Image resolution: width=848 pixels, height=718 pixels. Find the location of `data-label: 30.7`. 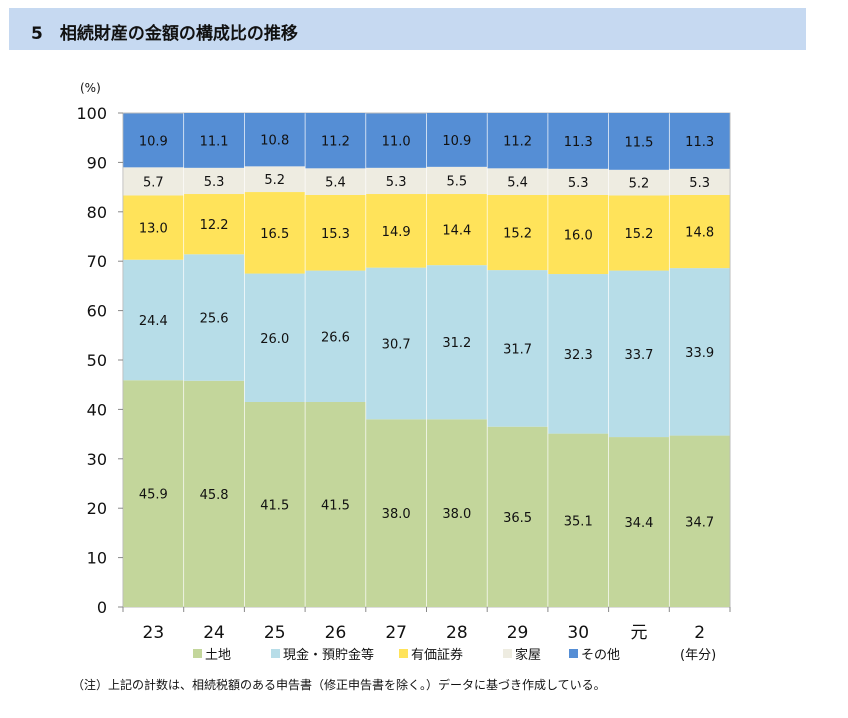

data-label: 30.7 is located at coordinates (396, 344).